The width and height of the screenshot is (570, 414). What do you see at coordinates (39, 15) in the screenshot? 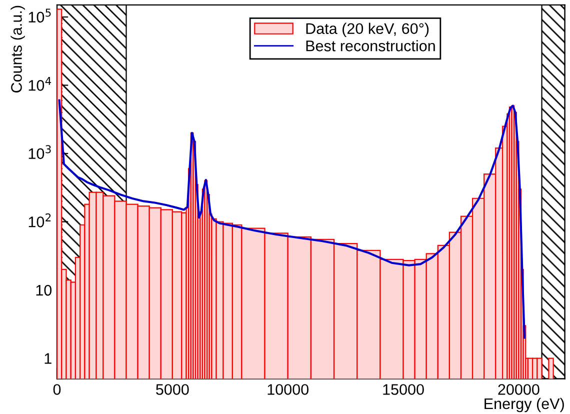
I see `y-tick-label: 10$^{5}$` at bounding box center [39, 15].